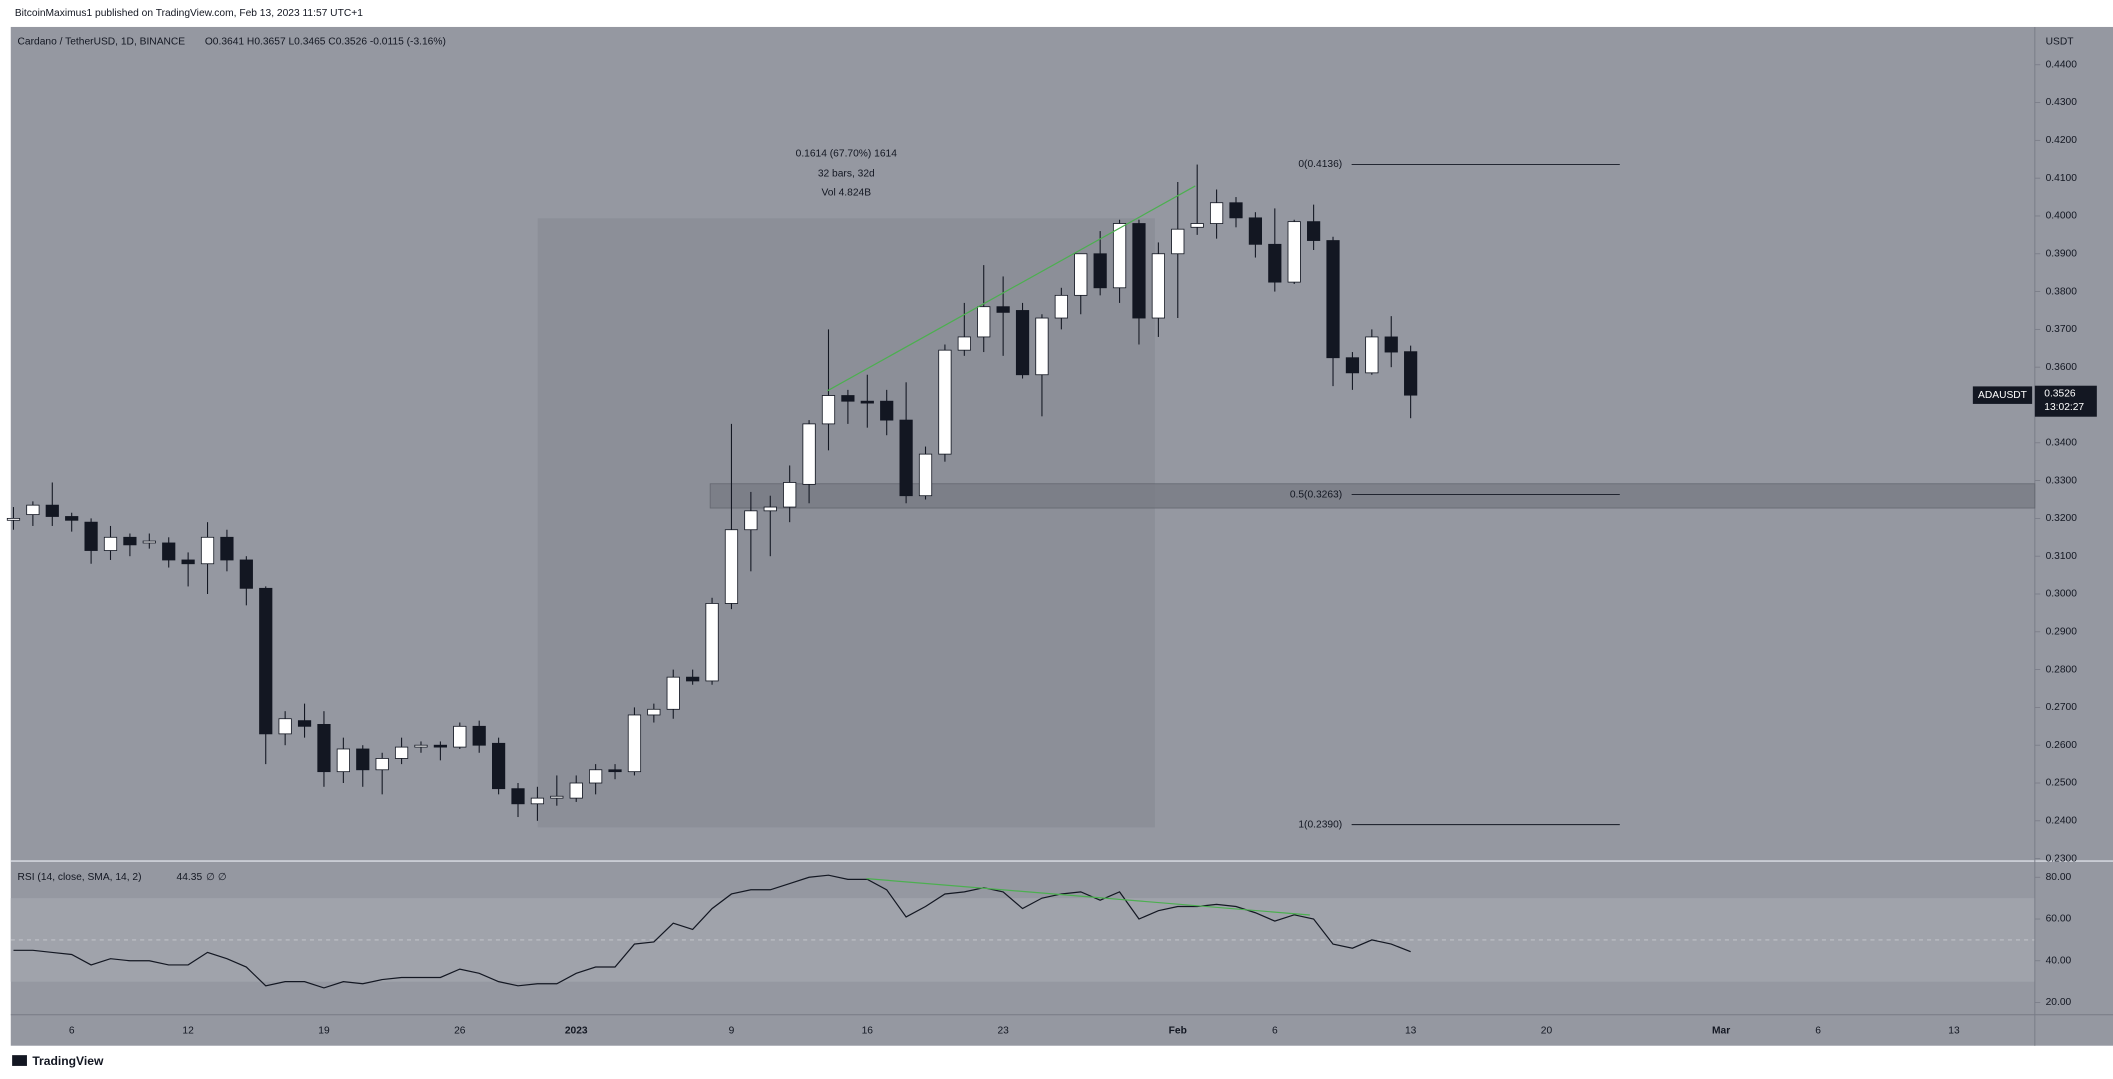  Describe the element at coordinates (2062, 707) in the screenshot. I see `y-tick-label: 0.2700` at that location.